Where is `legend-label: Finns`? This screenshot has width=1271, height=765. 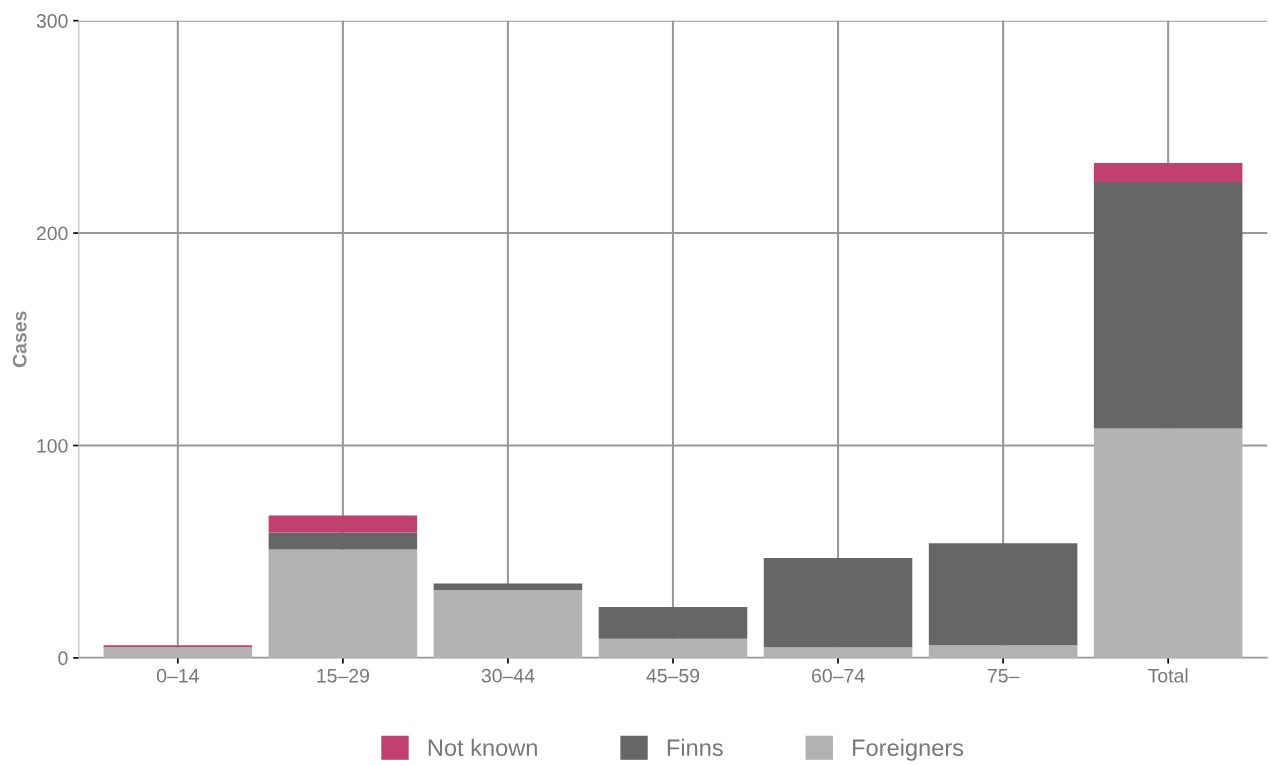
legend-label: Finns is located at coordinates (695, 747).